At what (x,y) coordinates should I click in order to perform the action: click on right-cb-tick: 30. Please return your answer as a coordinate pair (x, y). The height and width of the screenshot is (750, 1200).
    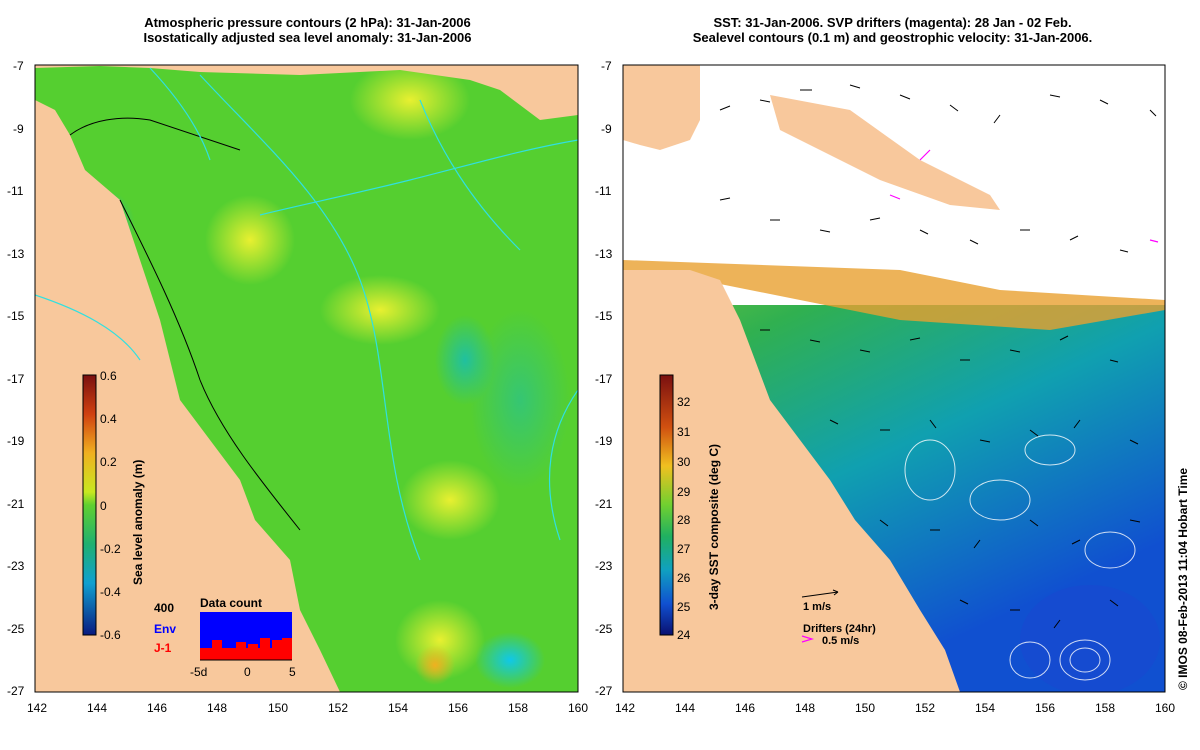
    Looking at the image, I should click on (684, 462).